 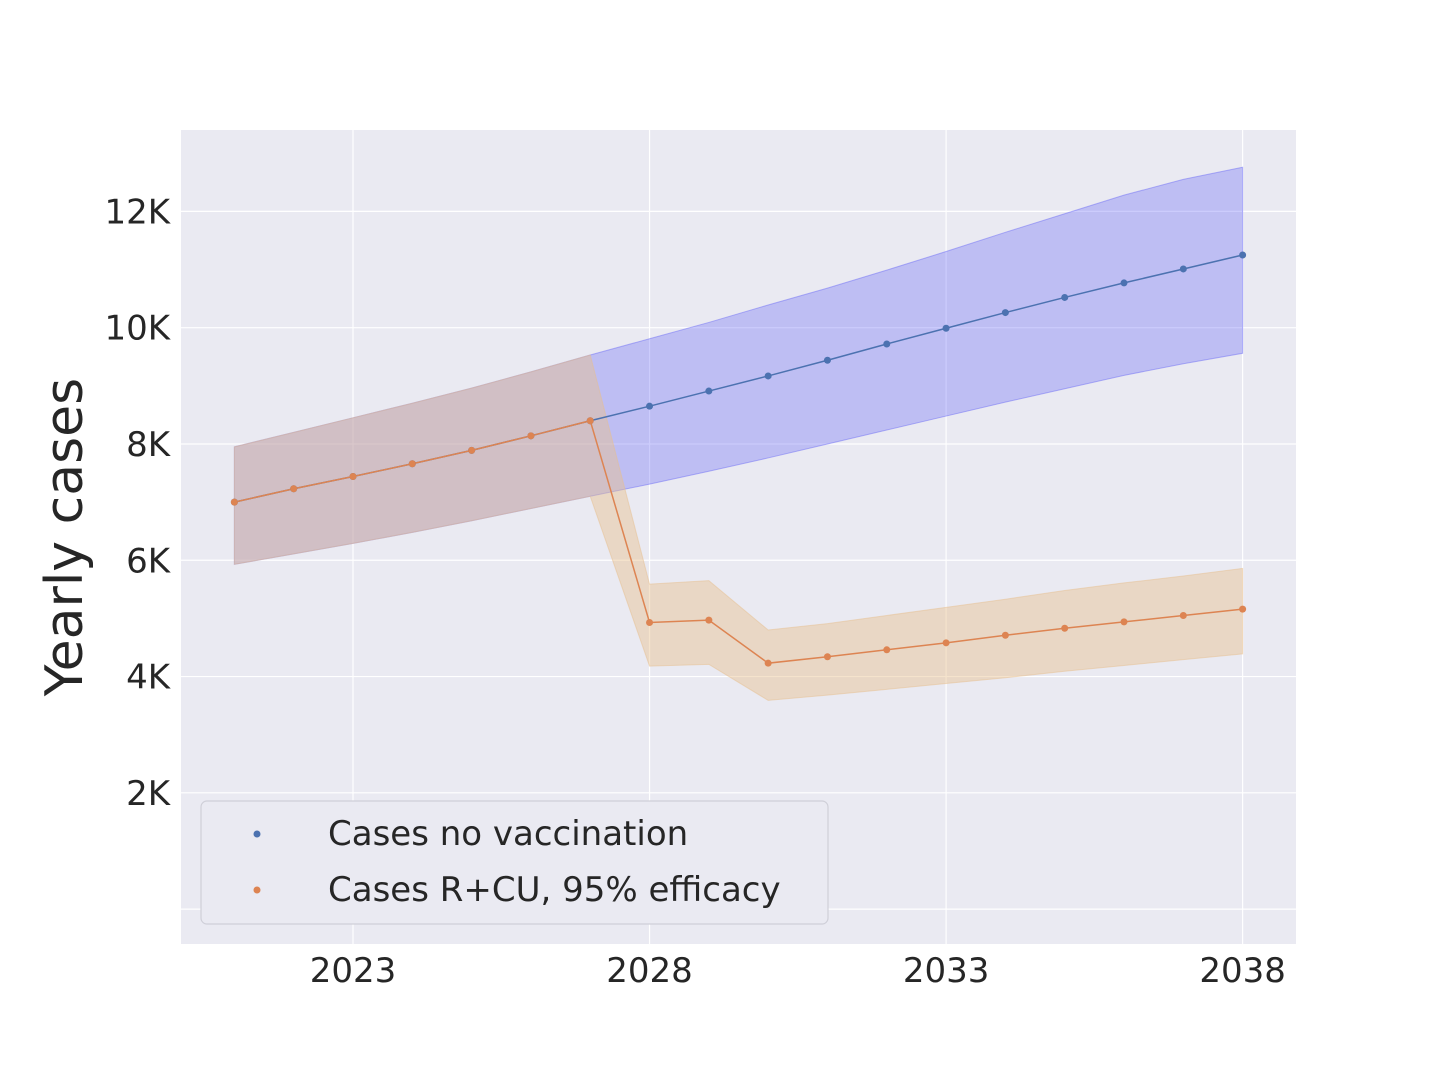 I want to click on y-tick-label: 10K, so click(x=137, y=329).